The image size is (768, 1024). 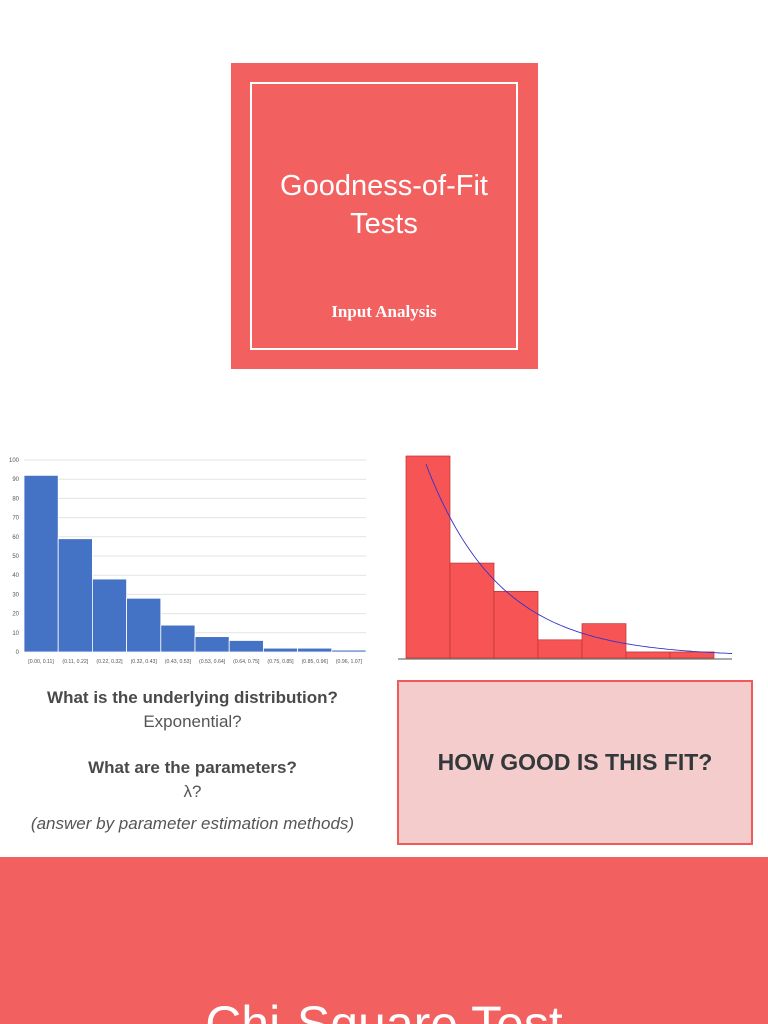 I want to click on y-tick-label: 100, so click(x=14, y=461).